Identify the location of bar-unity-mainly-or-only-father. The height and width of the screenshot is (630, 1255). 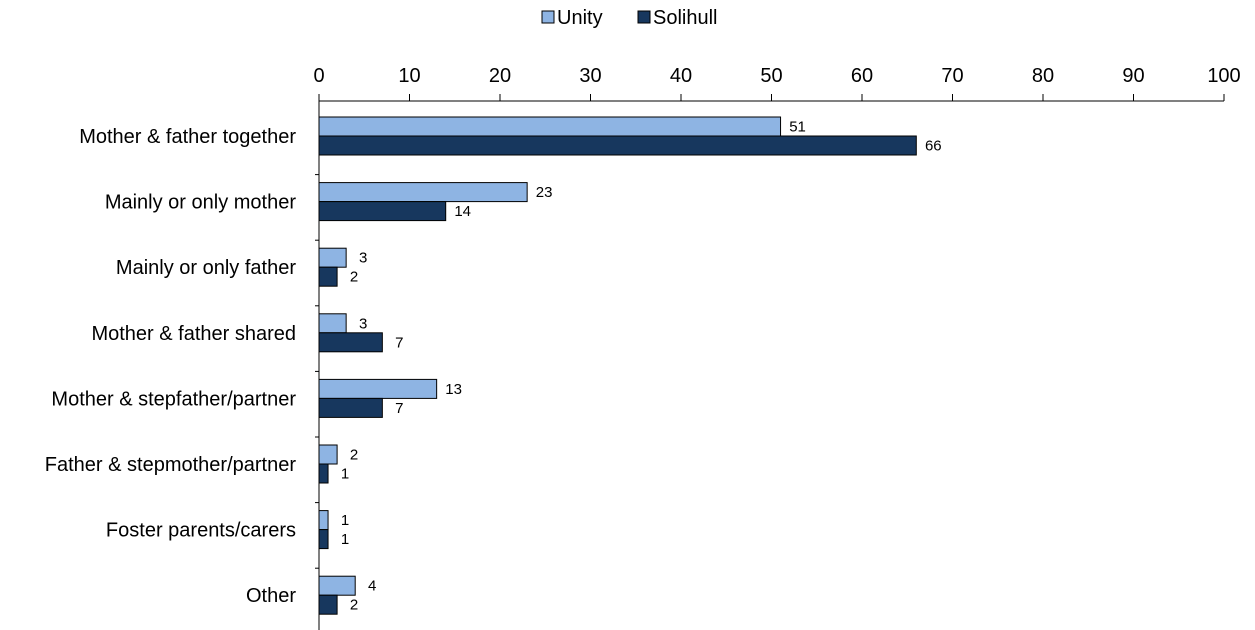
(332, 257).